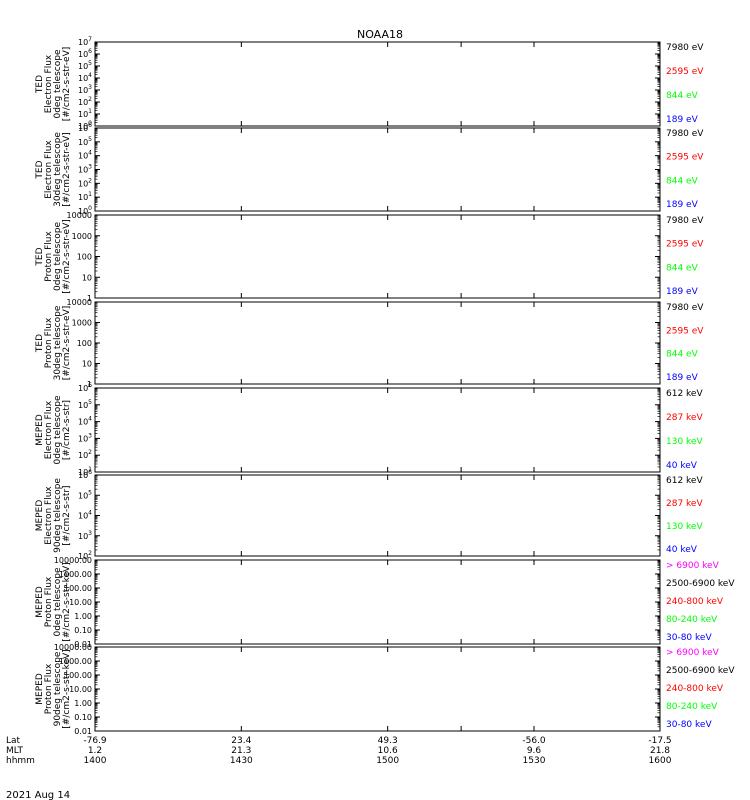  What do you see at coordinates (83, 630) in the screenshot?
I see `y-tick-label: 0.10` at bounding box center [83, 630].